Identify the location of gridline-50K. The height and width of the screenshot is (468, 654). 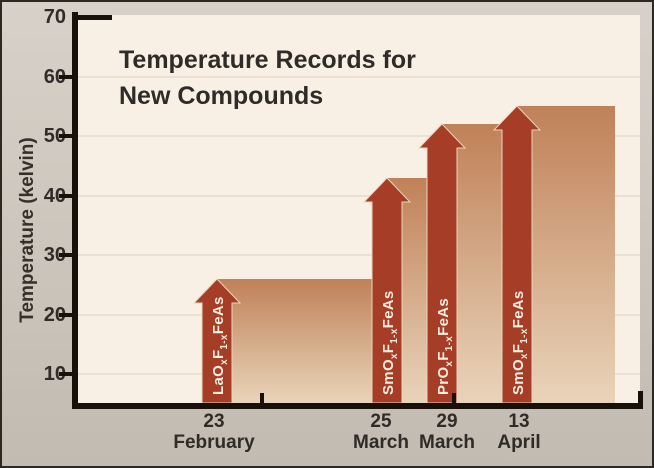
(359, 136).